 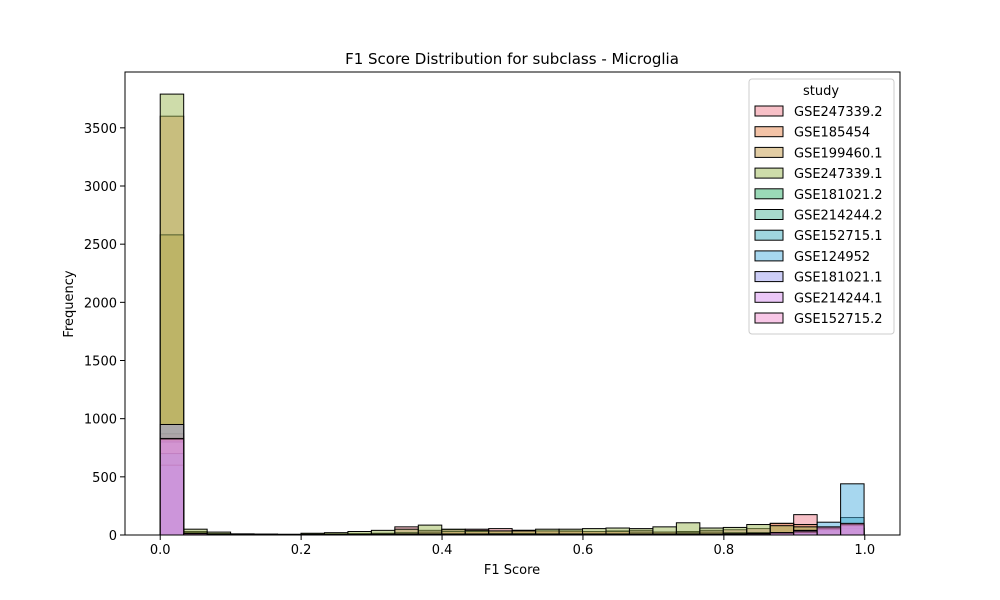 I want to click on y-tick-label: 0, so click(x=113, y=536).